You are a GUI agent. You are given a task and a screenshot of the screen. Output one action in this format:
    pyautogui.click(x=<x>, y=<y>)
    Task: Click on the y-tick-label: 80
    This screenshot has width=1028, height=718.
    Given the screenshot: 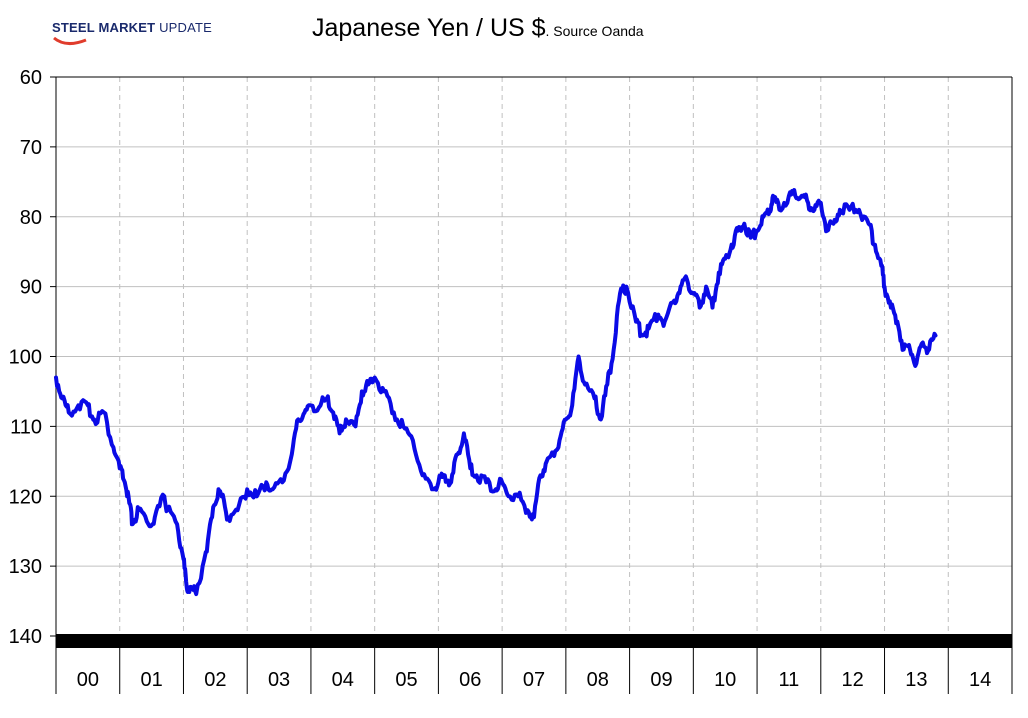 What is the action you would take?
    pyautogui.click(x=31, y=218)
    